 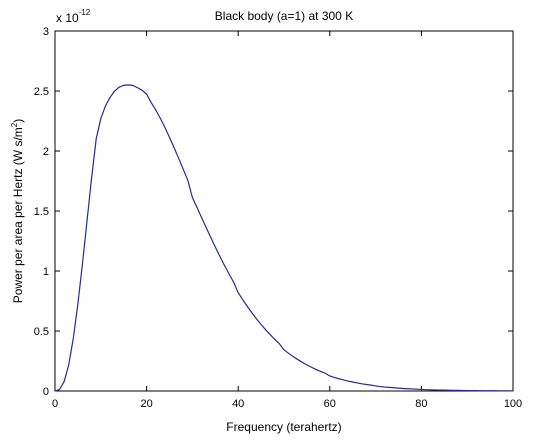 What do you see at coordinates (41, 332) in the screenshot?
I see `y-tick-label: 0.5` at bounding box center [41, 332].